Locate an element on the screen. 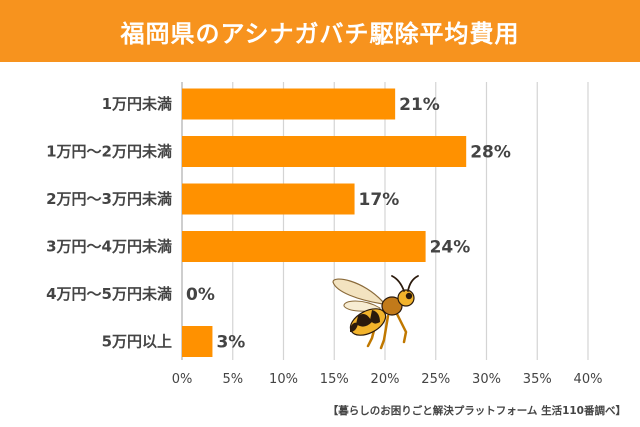 The width and height of the screenshot is (640, 427). value-label: 17% is located at coordinates (379, 200).